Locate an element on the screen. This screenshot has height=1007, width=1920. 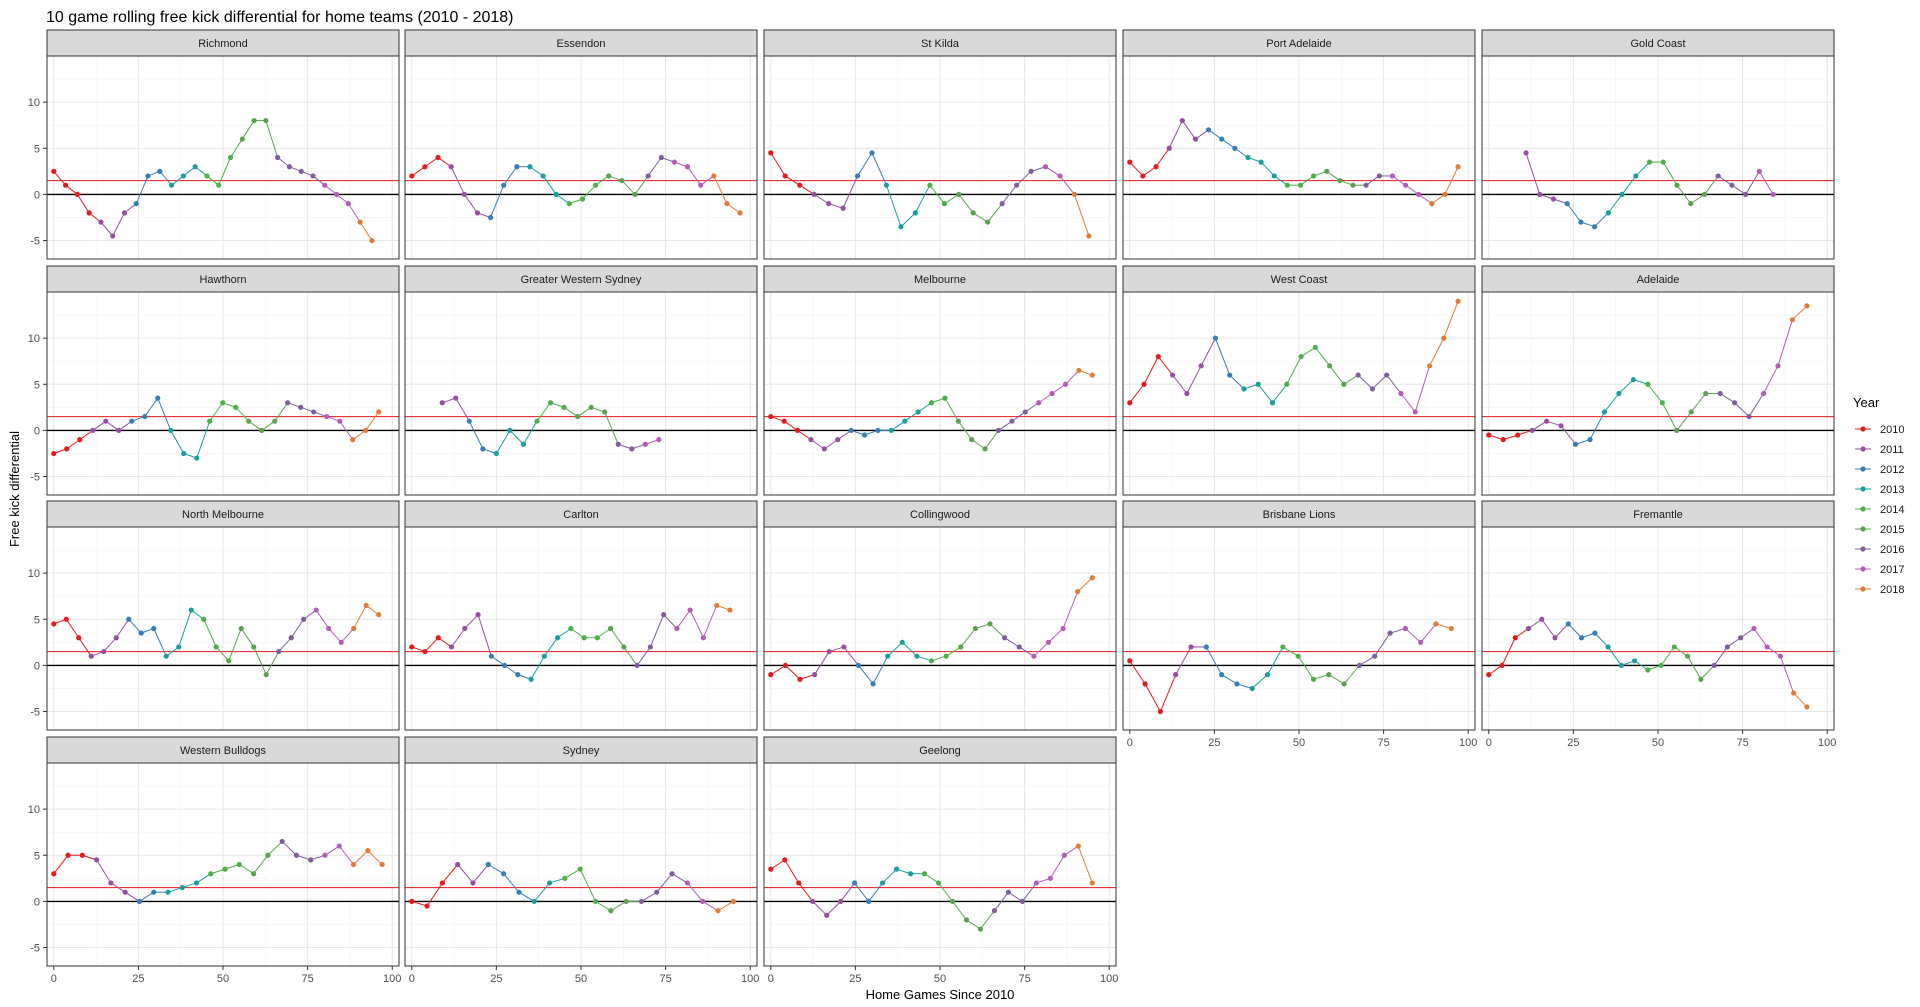
y-tick-label: 10 is located at coordinates (34, 103).